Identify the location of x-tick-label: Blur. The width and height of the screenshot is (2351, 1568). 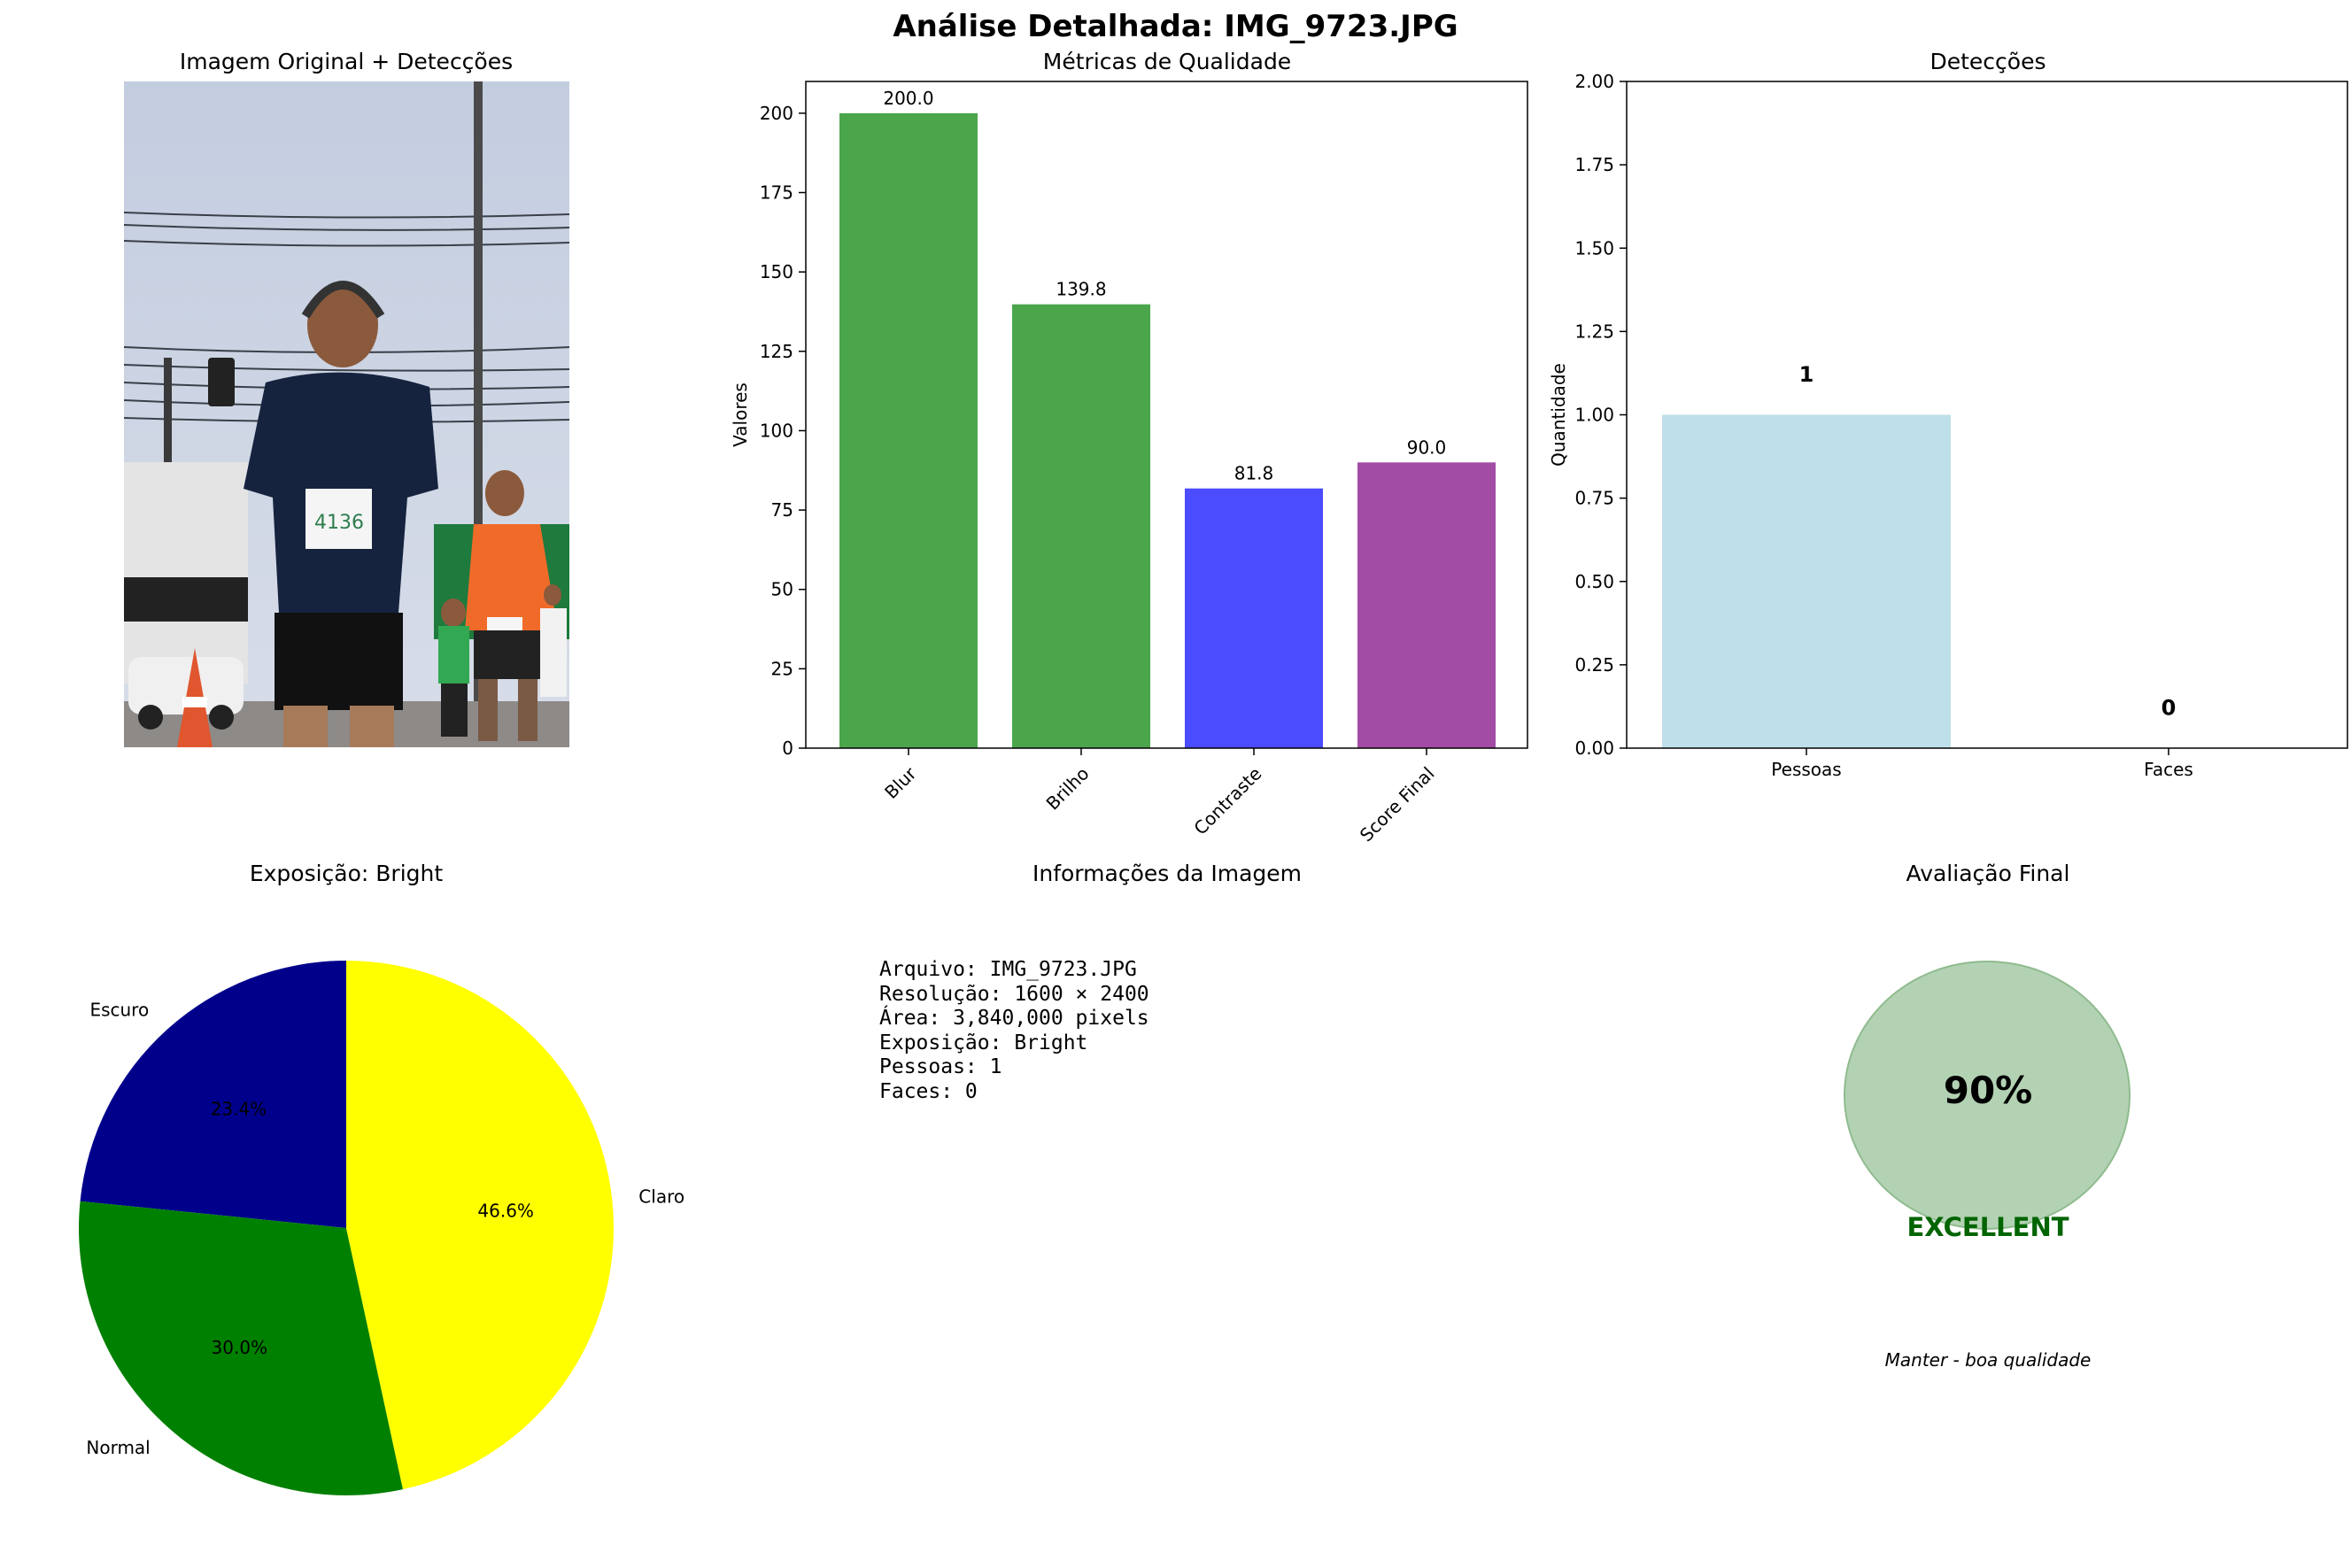
(900, 783).